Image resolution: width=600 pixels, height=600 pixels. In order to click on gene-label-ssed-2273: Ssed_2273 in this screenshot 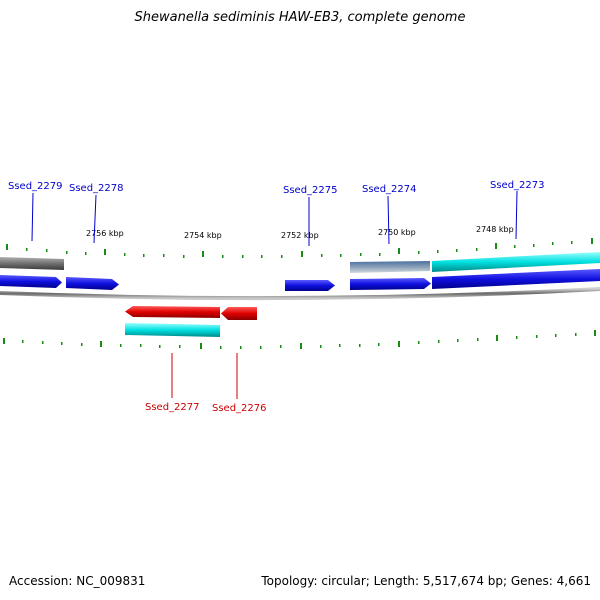, I will do `click(517, 185)`.